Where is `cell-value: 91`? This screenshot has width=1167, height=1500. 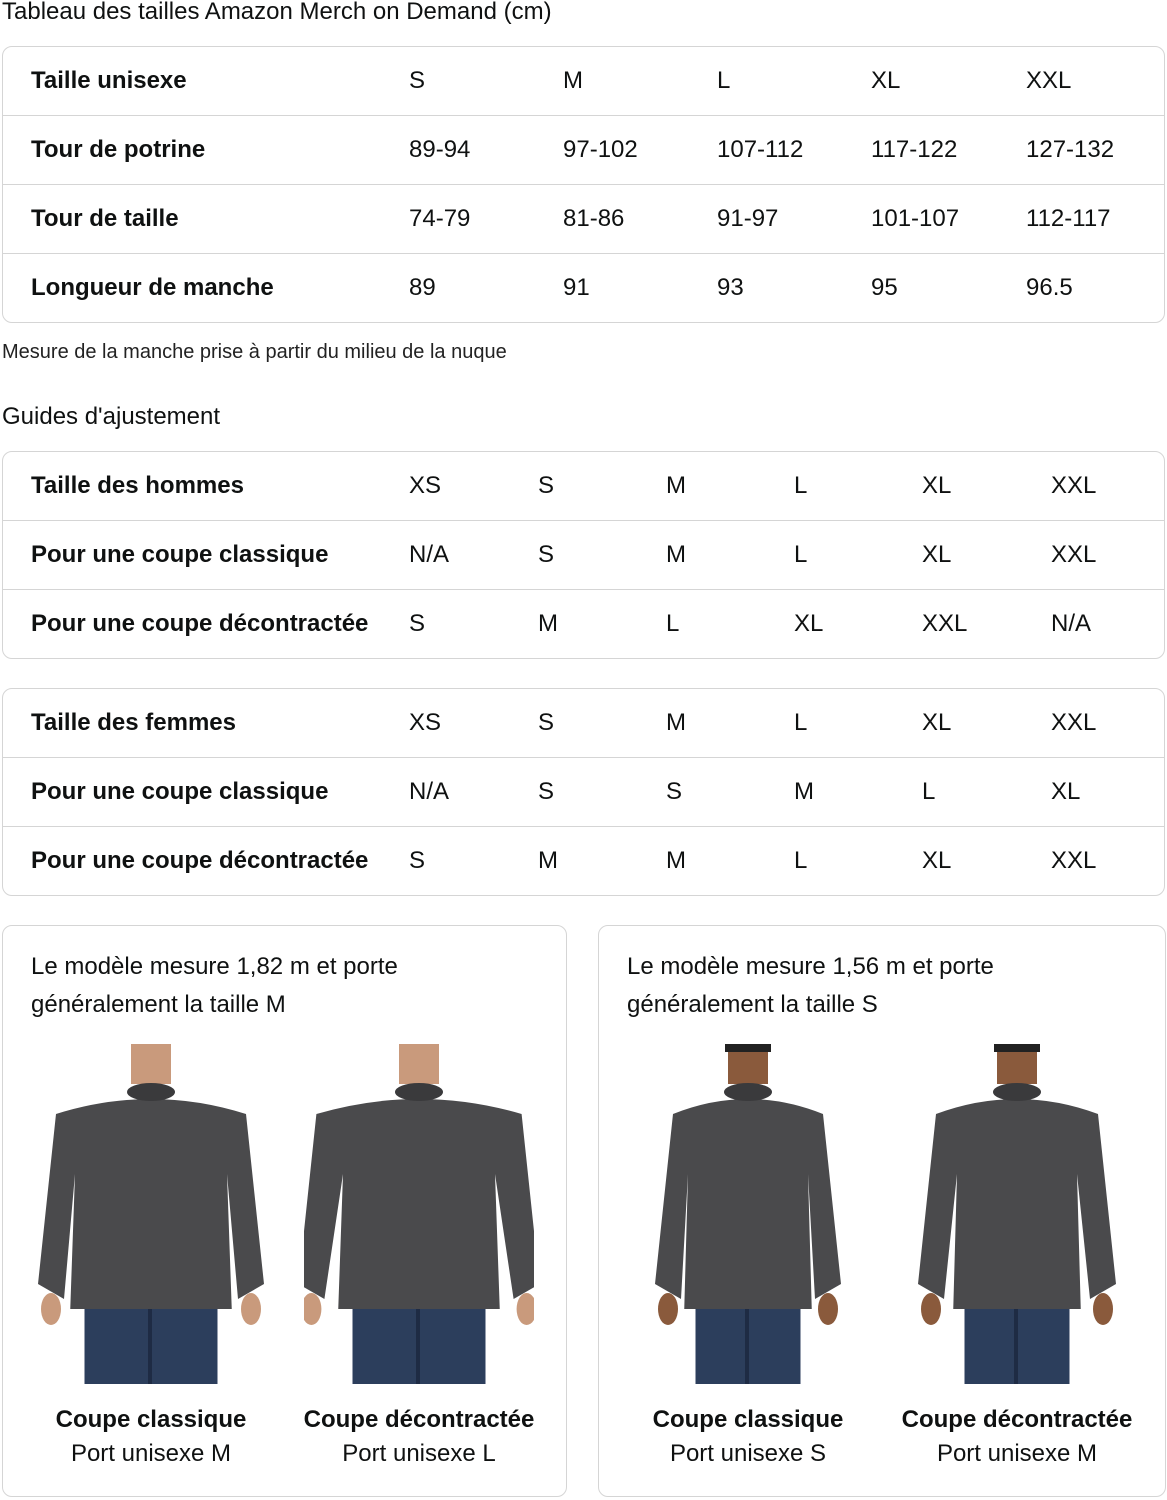 cell-value: 91 is located at coordinates (576, 287).